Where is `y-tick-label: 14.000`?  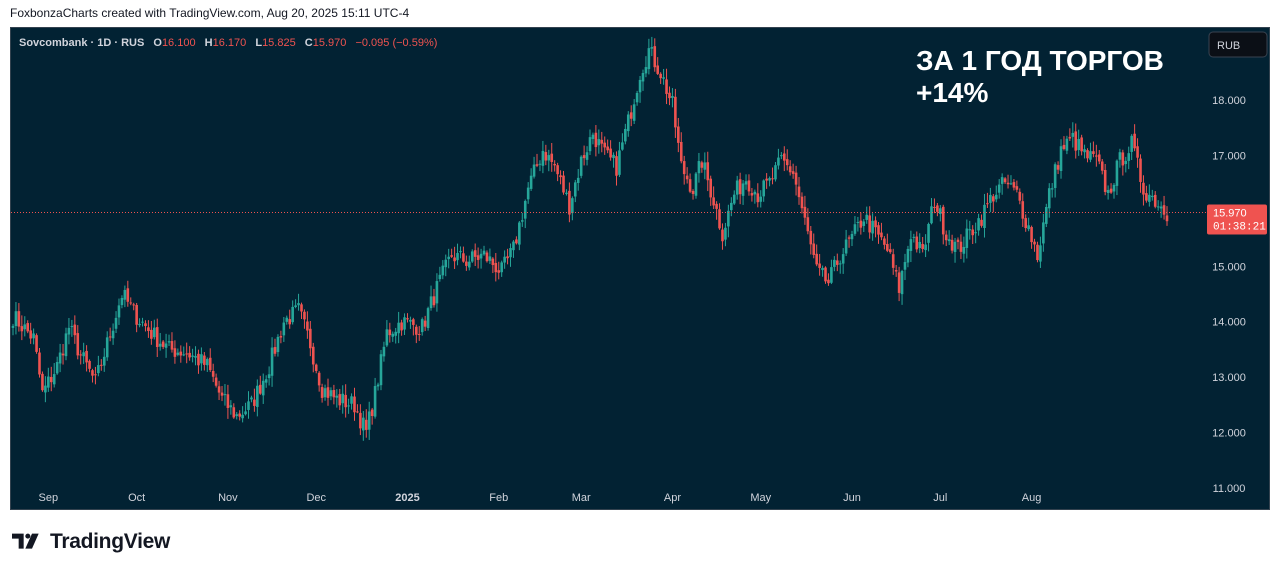 y-tick-label: 14.000 is located at coordinates (1229, 323).